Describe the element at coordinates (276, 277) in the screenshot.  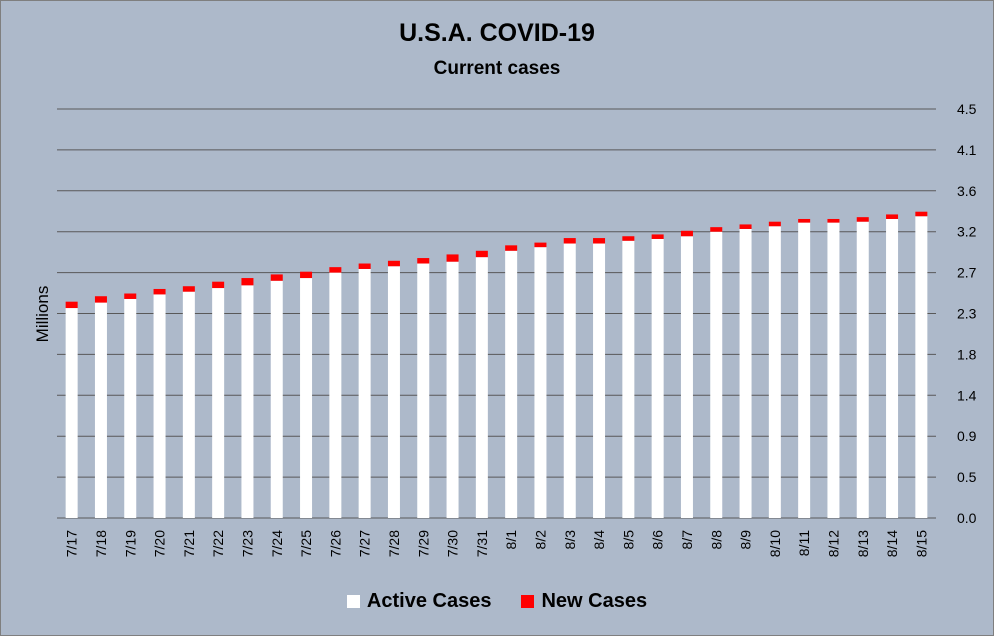
I see `bar-new-7/24` at that location.